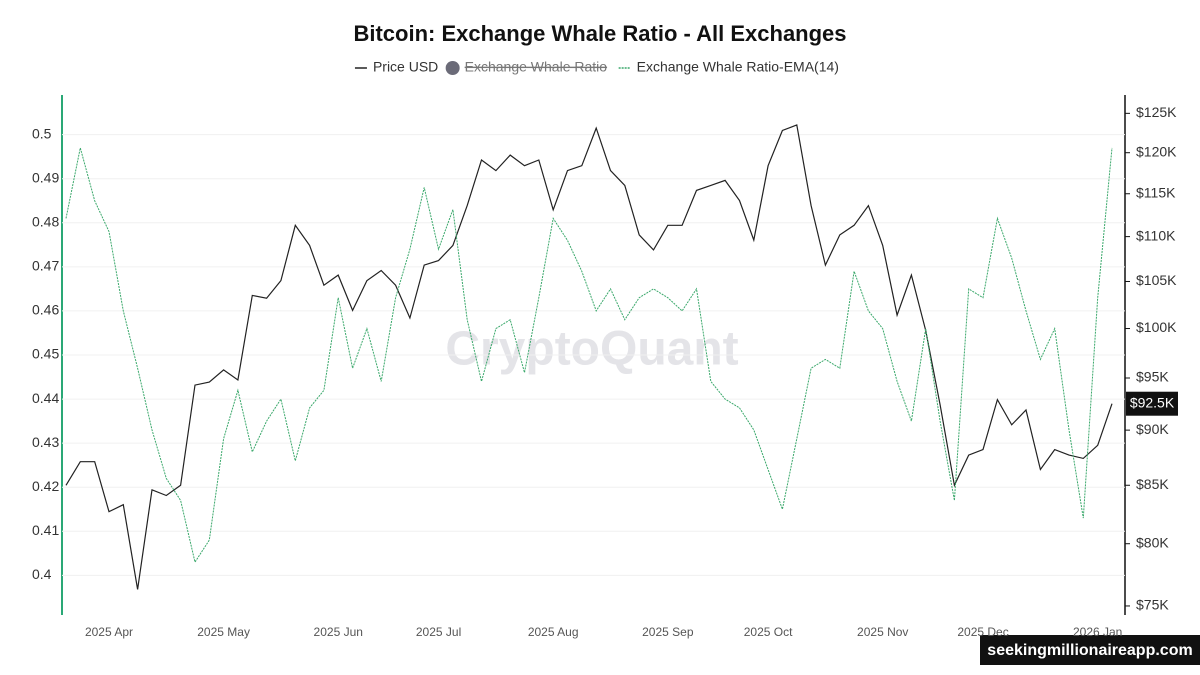 The width and height of the screenshot is (1200, 675). I want to click on legend-dot, so click(452, 68).